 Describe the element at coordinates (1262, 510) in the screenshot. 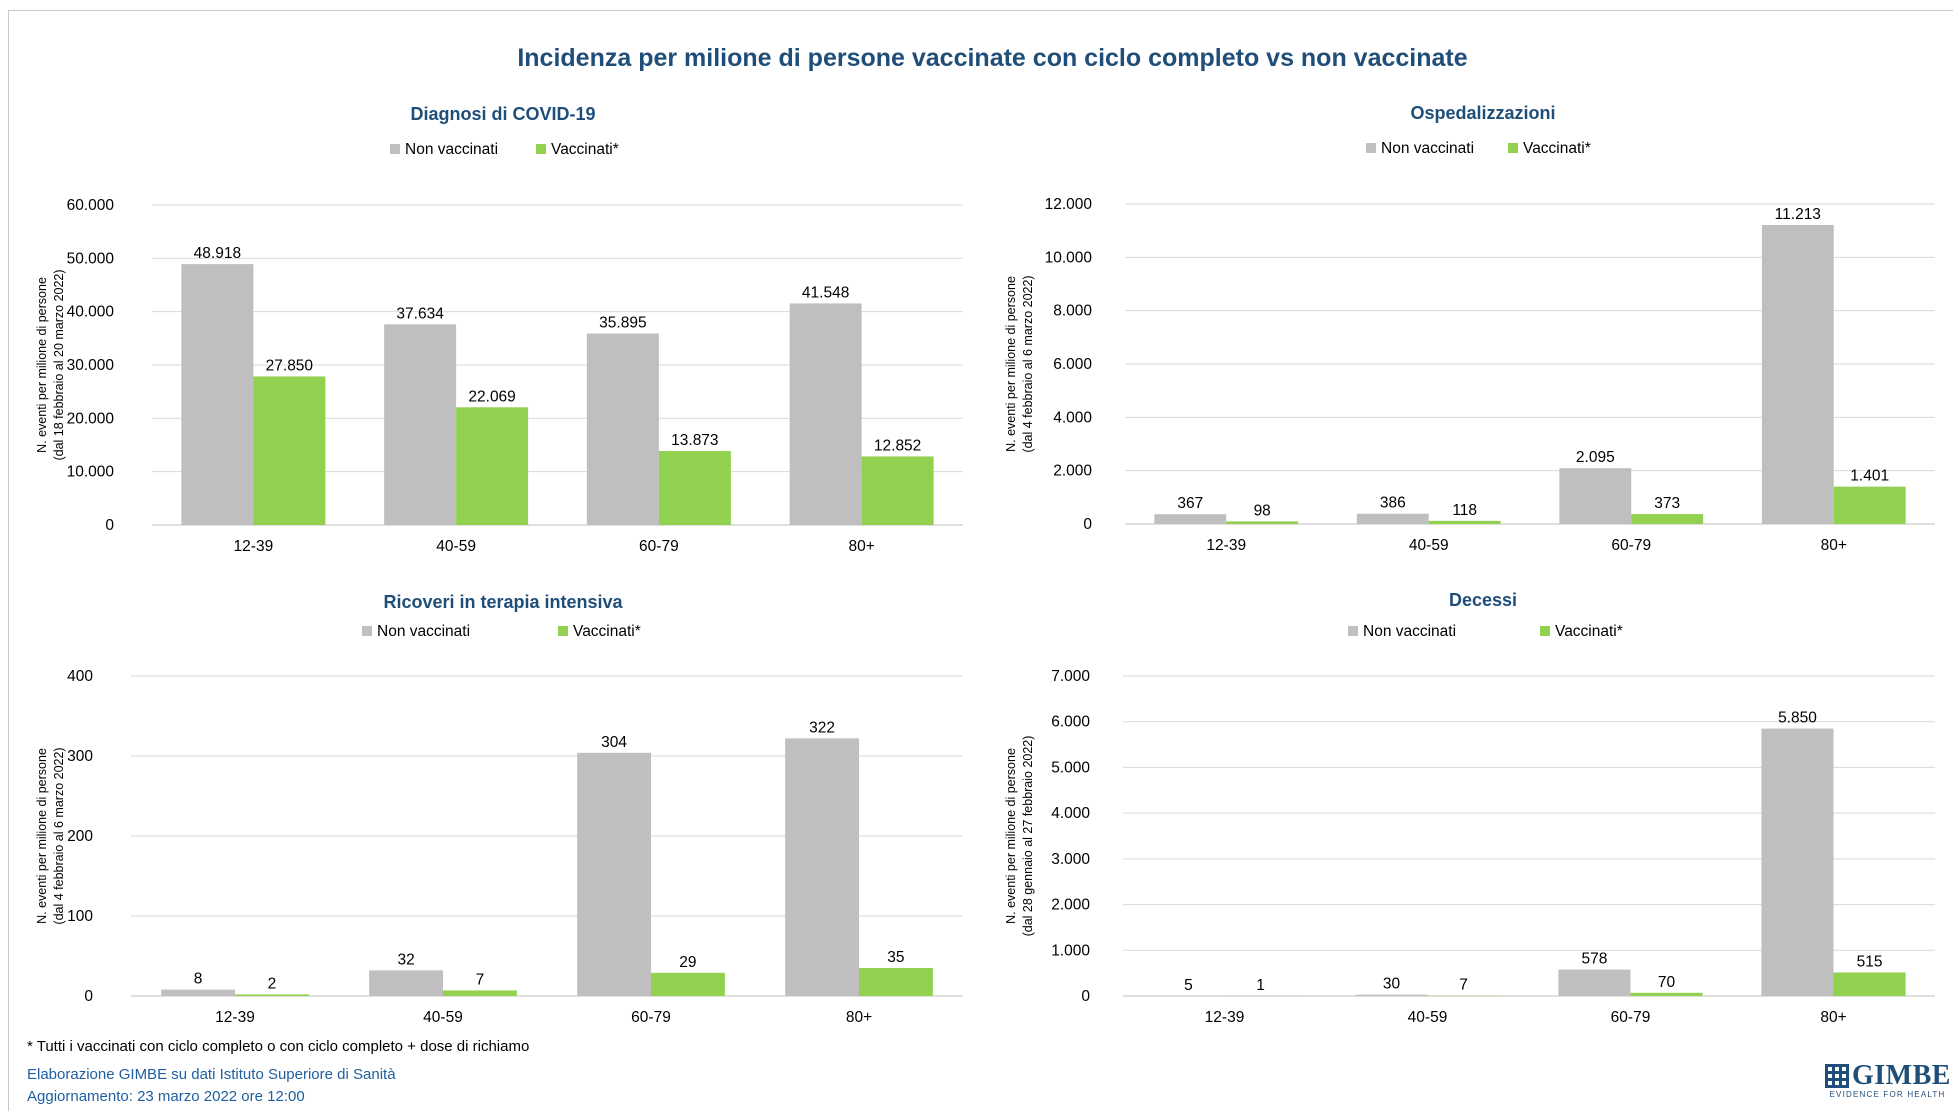

I see `data-label: 98` at that location.